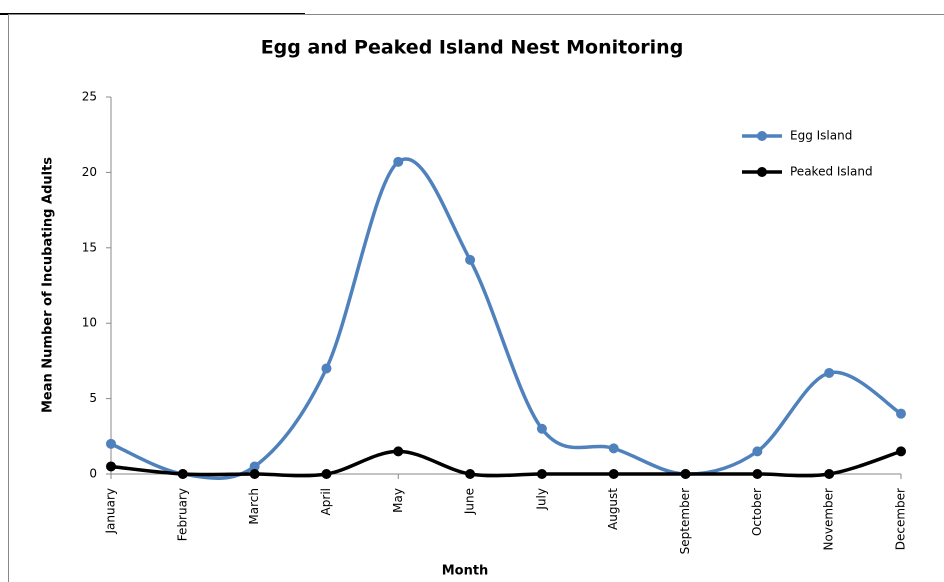 The height and width of the screenshot is (582, 944). Describe the element at coordinates (901, 519) in the screenshot. I see `x-tick-label: December` at that location.